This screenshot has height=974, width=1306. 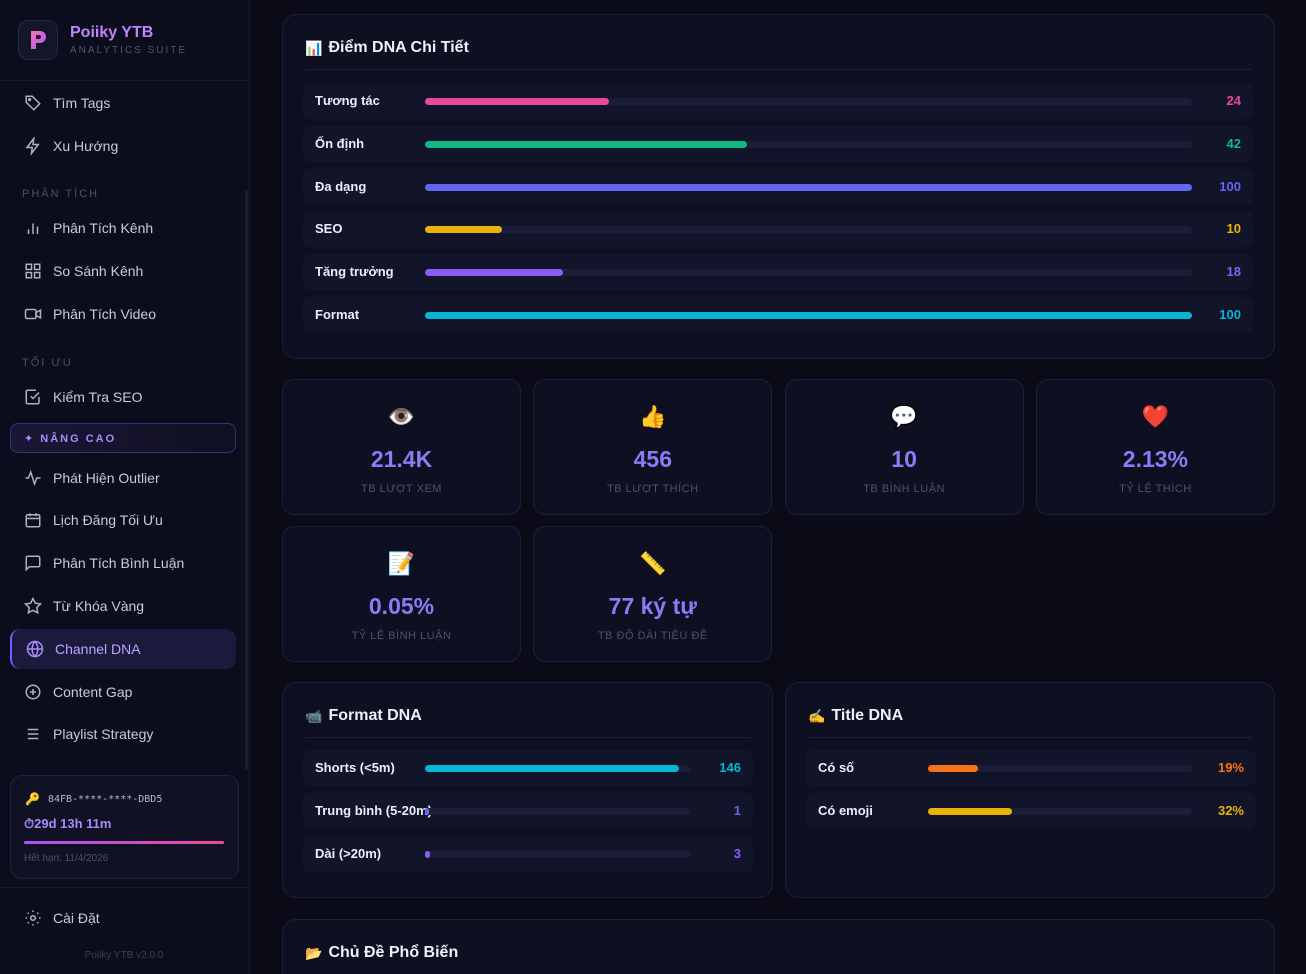 I want to click on sidebar-item-tu-khoa-vang: Từ Khóa Vàng, so click(x=123, y=606).